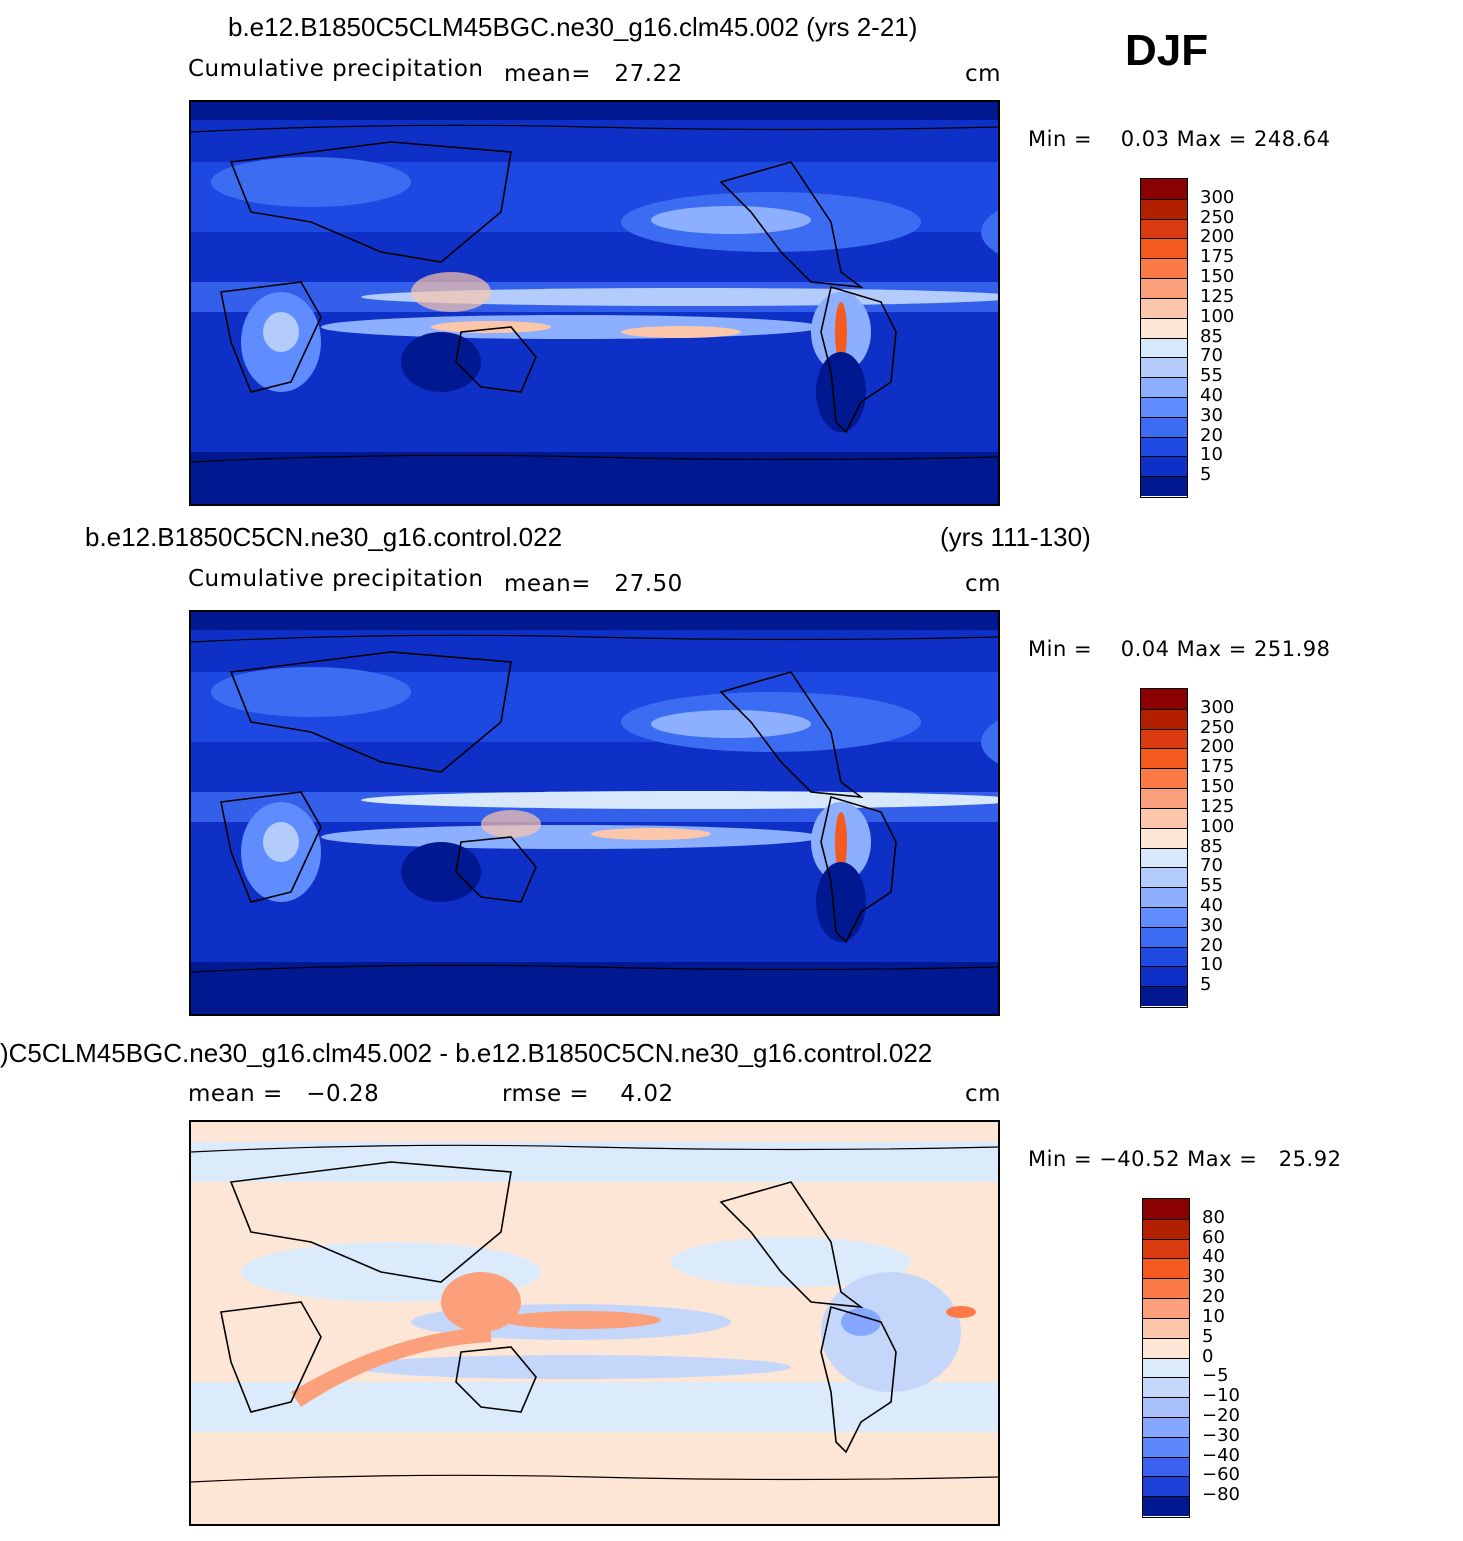  Describe the element at coordinates (284, 1094) in the screenshot. I see `mean-label: mean = −0.28` at that location.